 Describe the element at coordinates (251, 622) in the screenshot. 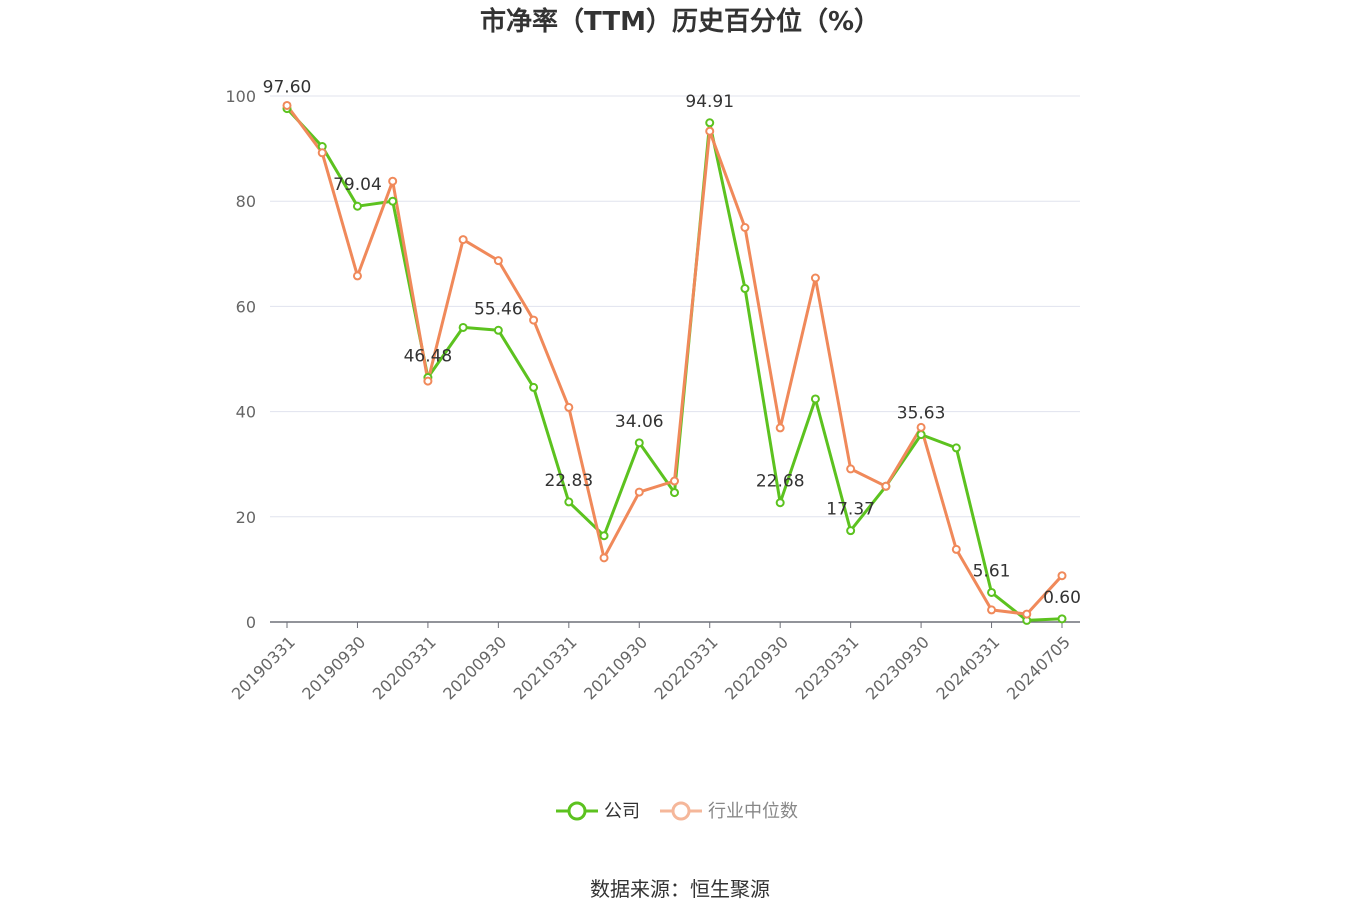

I see `y-tick-label: 0` at that location.